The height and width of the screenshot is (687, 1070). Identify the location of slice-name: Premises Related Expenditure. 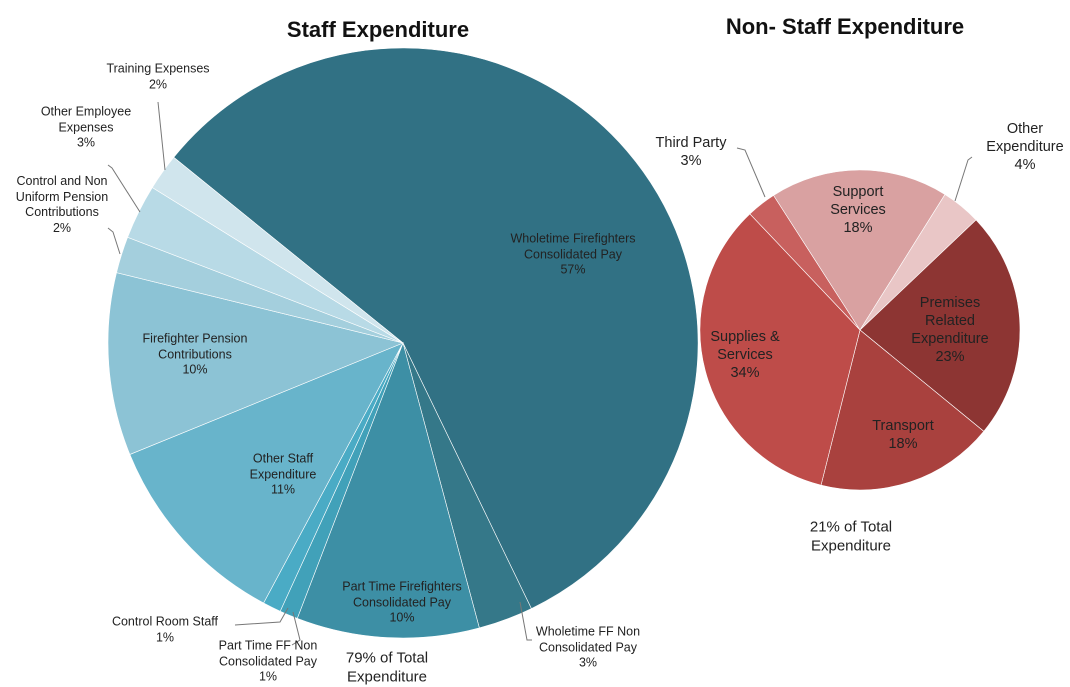
(950, 320).